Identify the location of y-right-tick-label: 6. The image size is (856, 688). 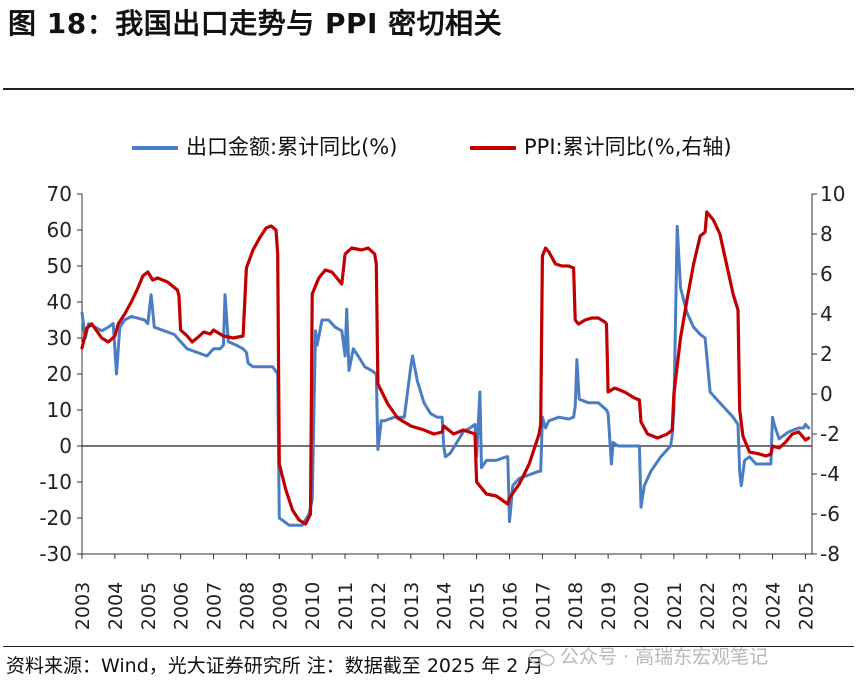
(826, 274).